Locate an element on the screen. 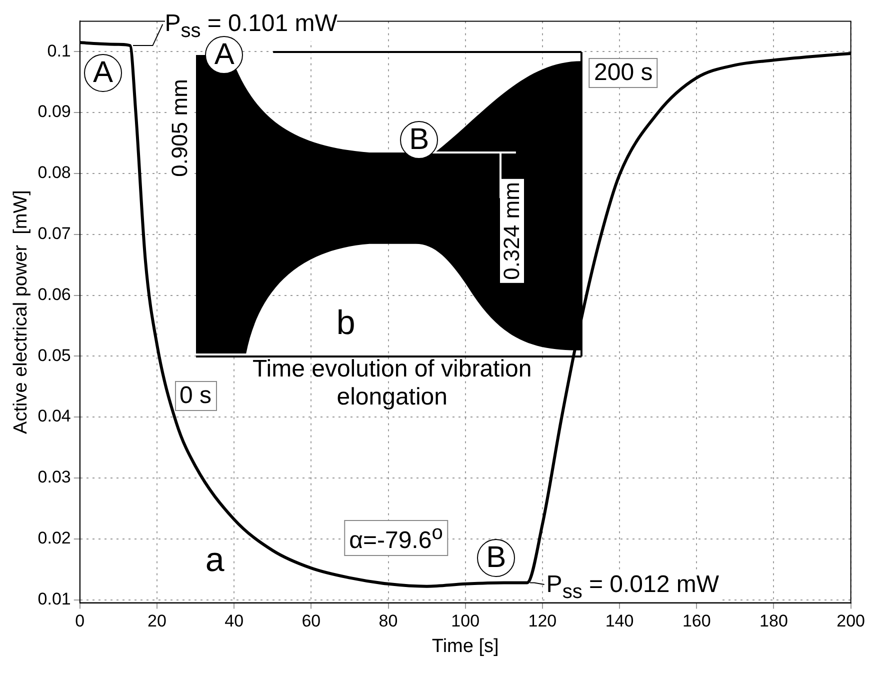  y-tick-label: 0.01 is located at coordinates (54, 598).